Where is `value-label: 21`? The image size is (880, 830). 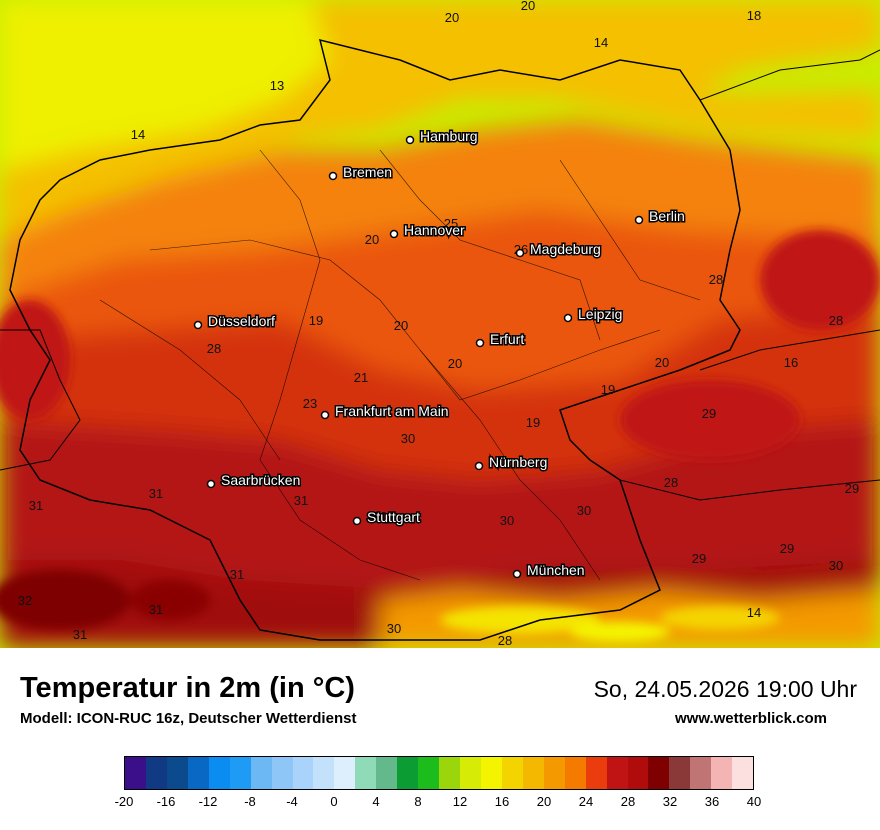
value-label: 21 is located at coordinates (361, 377).